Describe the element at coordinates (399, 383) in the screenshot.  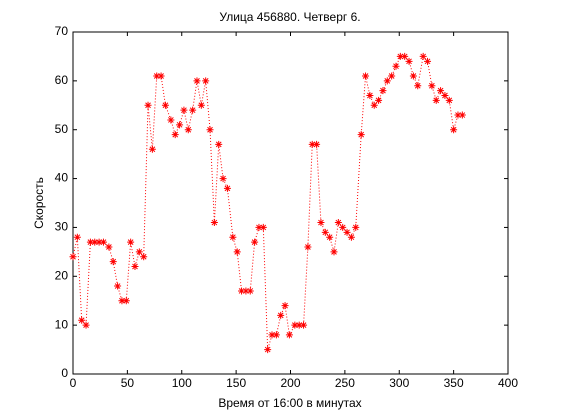
I see `x-tick-label: 300` at that location.